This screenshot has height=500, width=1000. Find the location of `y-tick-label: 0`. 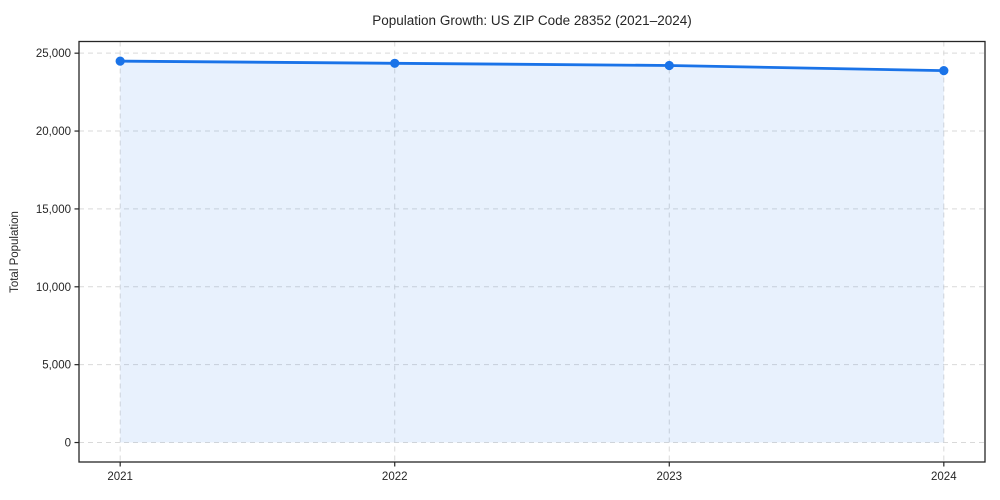

y-tick-label: 0 is located at coordinates (68, 444).